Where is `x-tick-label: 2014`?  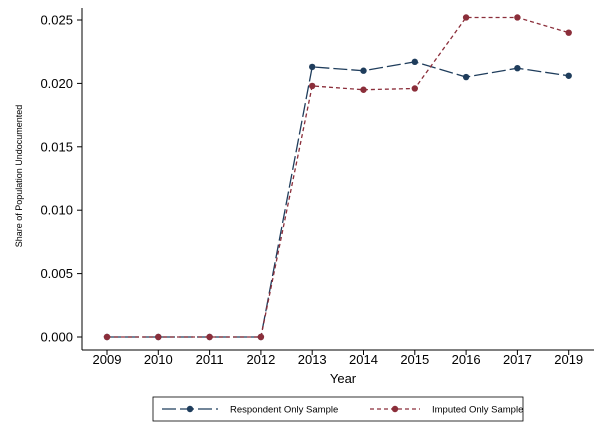
x-tick-label: 2014 is located at coordinates (363, 359).